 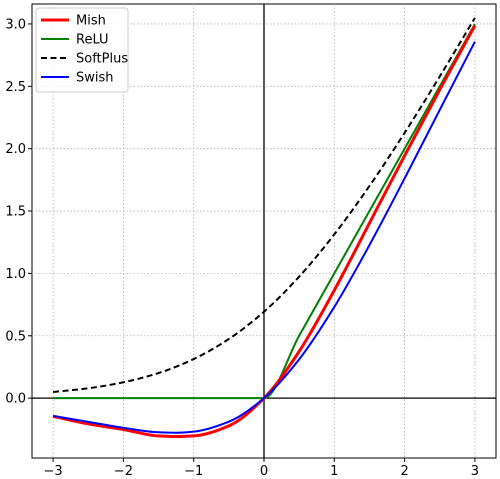 I want to click on y-tick-label: 0.5, so click(x=15, y=336).